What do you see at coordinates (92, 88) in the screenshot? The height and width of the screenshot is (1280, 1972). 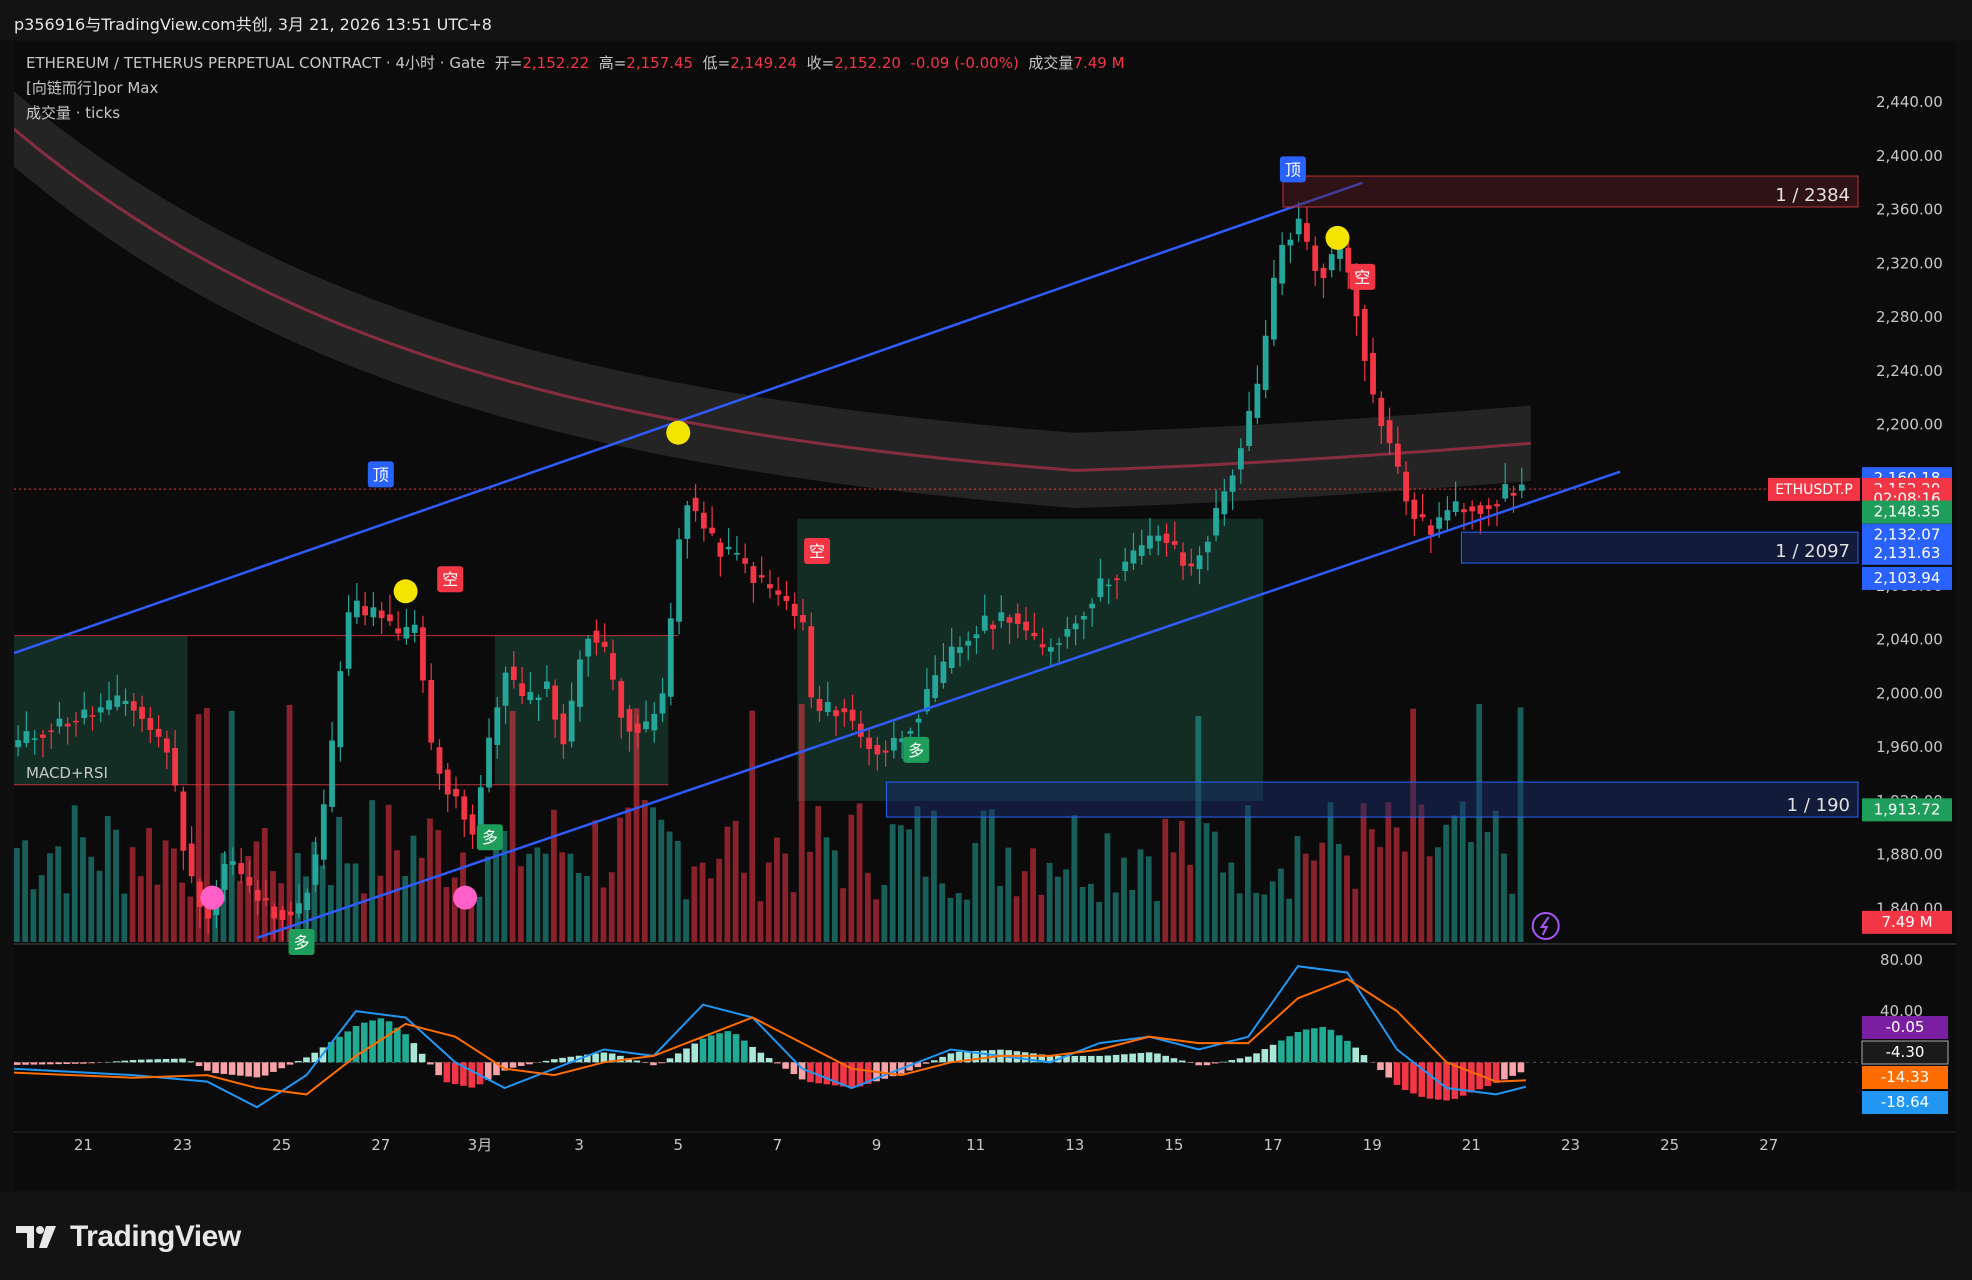 I see `indicator-legend-1: [向链而行]por Max` at bounding box center [92, 88].